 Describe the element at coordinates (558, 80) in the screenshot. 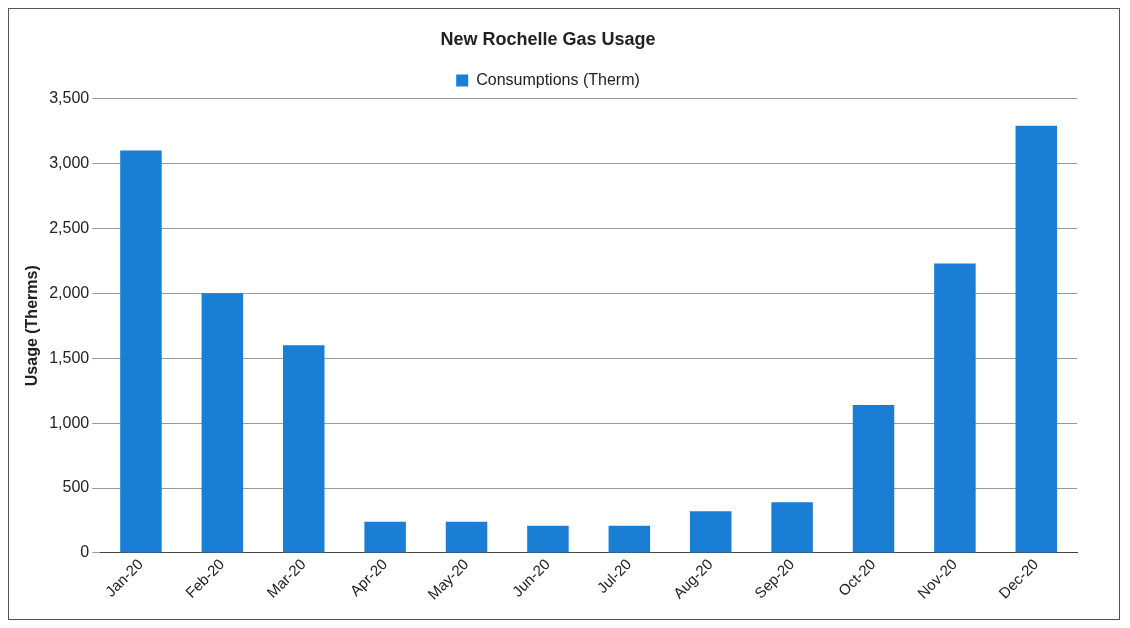

I see `legend-label: Consumptions (Therm)` at that location.